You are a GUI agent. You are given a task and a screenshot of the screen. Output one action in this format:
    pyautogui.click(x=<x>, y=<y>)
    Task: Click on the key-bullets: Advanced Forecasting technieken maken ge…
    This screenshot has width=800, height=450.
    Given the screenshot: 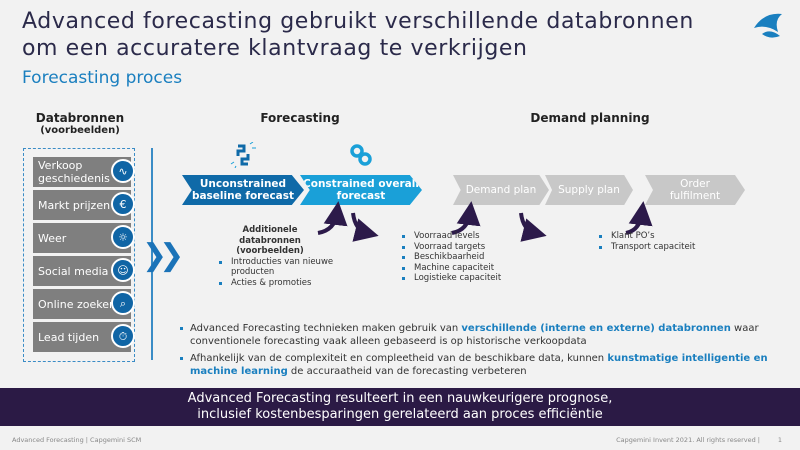 What is the action you would take?
    pyautogui.click(x=480, y=352)
    